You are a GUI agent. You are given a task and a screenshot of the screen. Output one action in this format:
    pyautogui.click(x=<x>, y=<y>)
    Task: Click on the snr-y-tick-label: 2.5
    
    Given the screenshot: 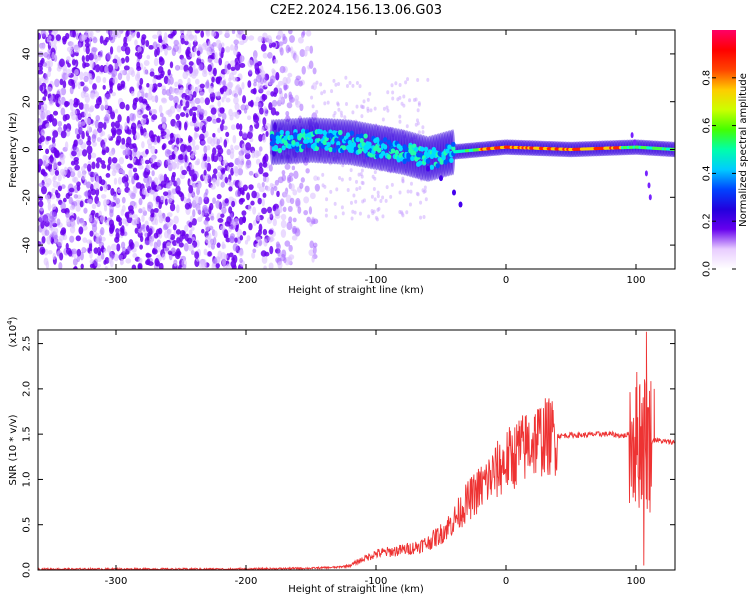 What is the action you would take?
    pyautogui.click(x=27, y=344)
    